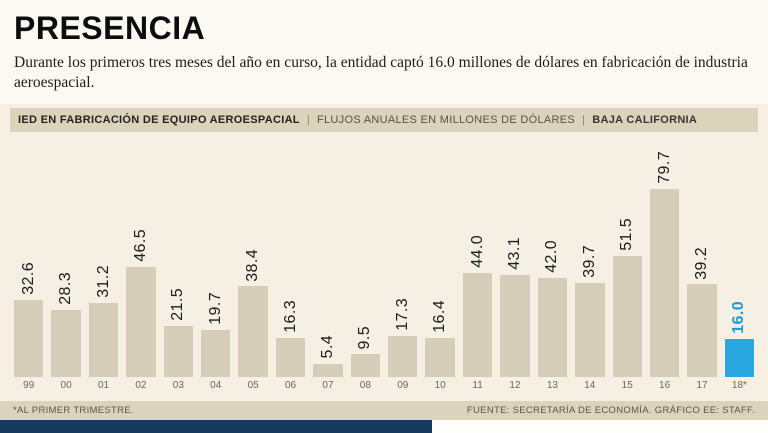 This screenshot has height=433, width=768. I want to click on bar-column: 42.0 13, so click(552, 316).